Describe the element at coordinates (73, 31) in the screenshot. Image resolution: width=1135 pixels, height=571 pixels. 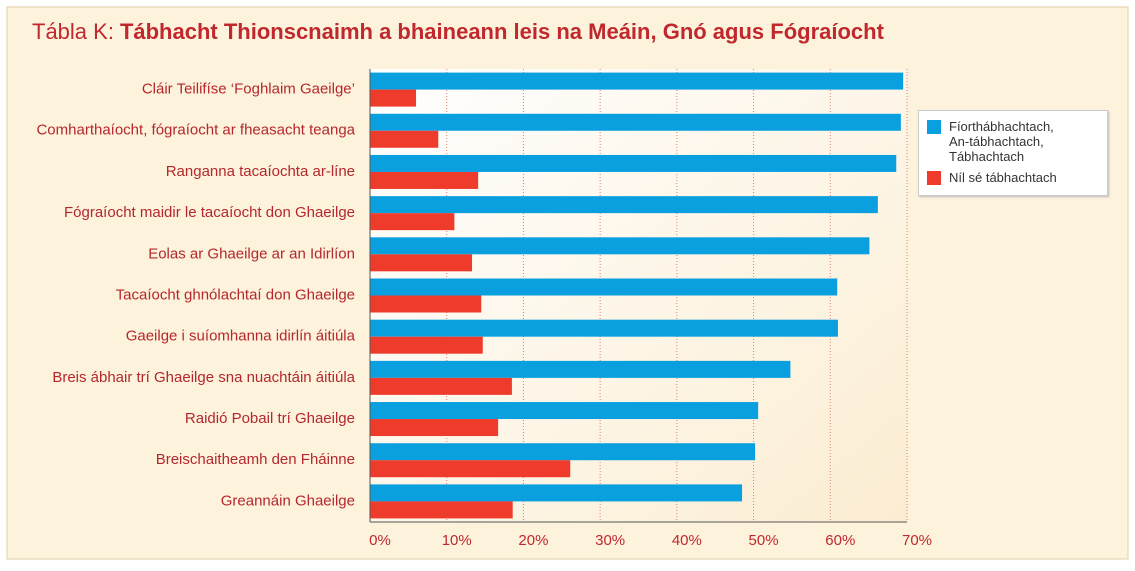
I see `title-prefix: Tábla K:` at that location.